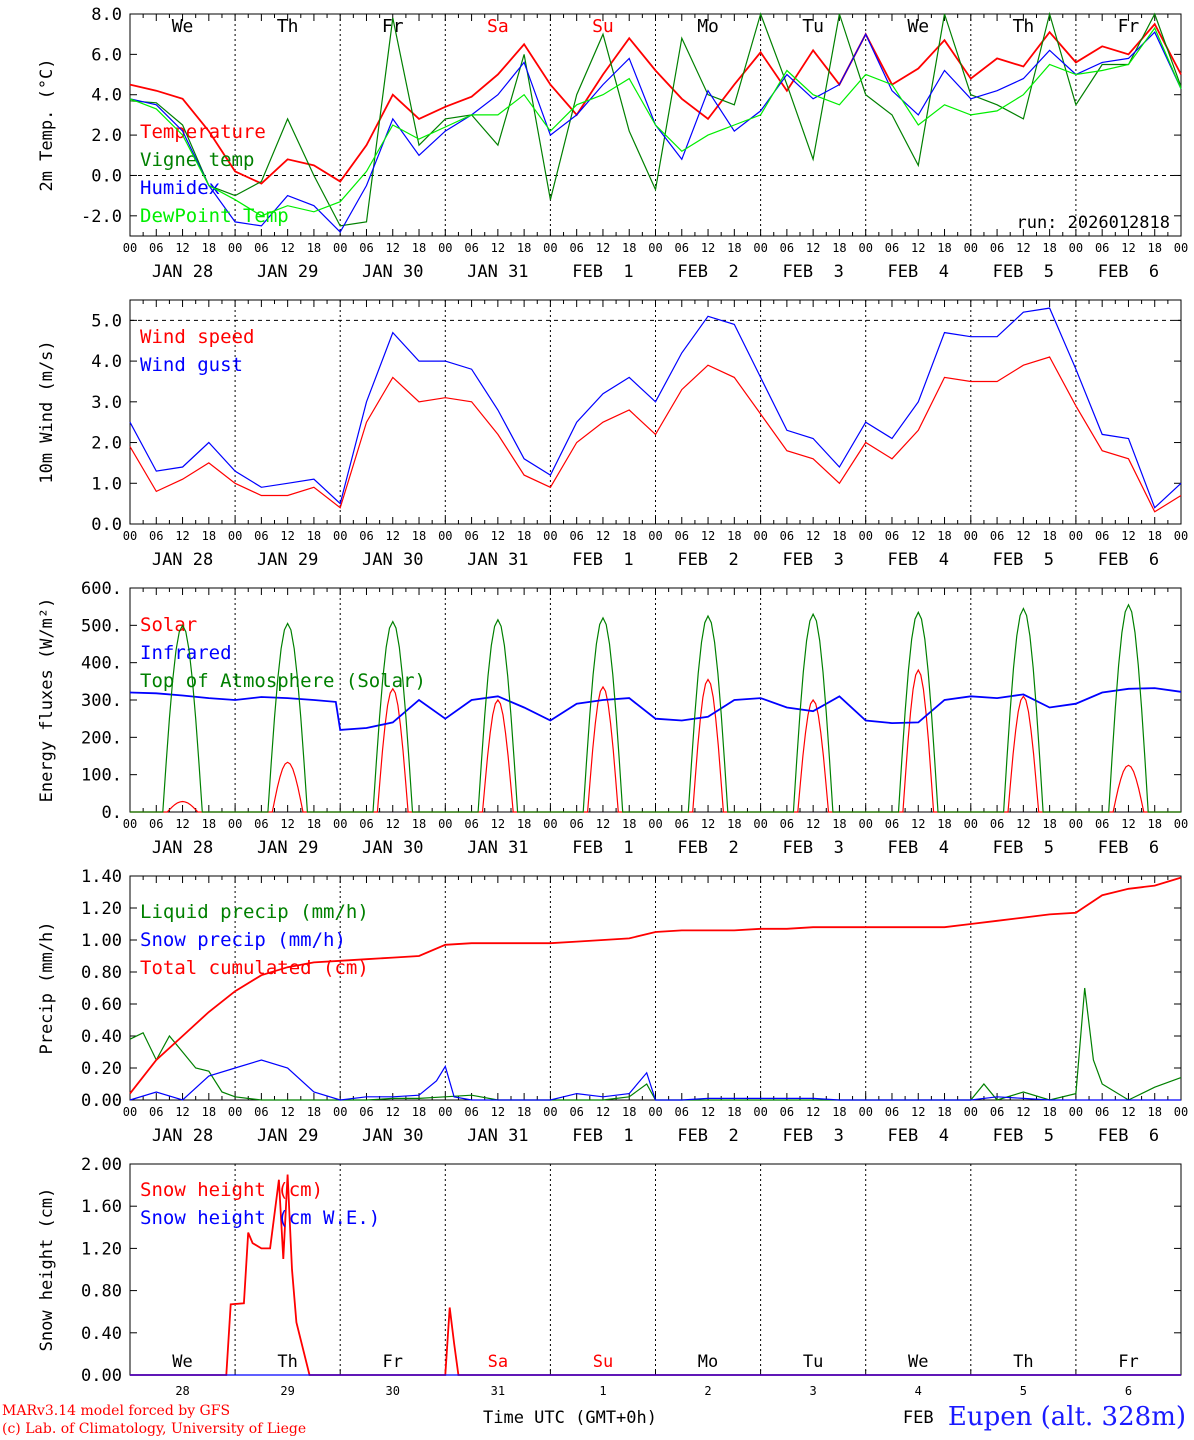  I want to click on series-wind-gust, so click(655, 408).